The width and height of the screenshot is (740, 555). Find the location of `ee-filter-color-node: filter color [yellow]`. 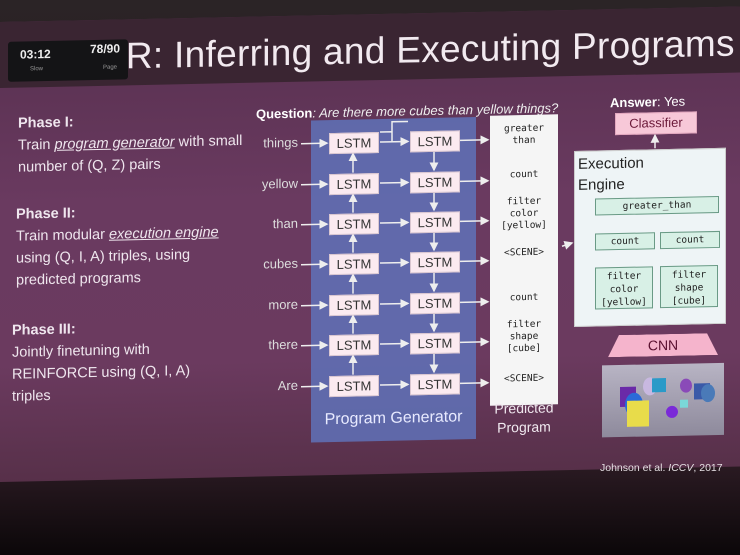

ee-filter-color-node: filter color [yellow] is located at coordinates (624, 288).